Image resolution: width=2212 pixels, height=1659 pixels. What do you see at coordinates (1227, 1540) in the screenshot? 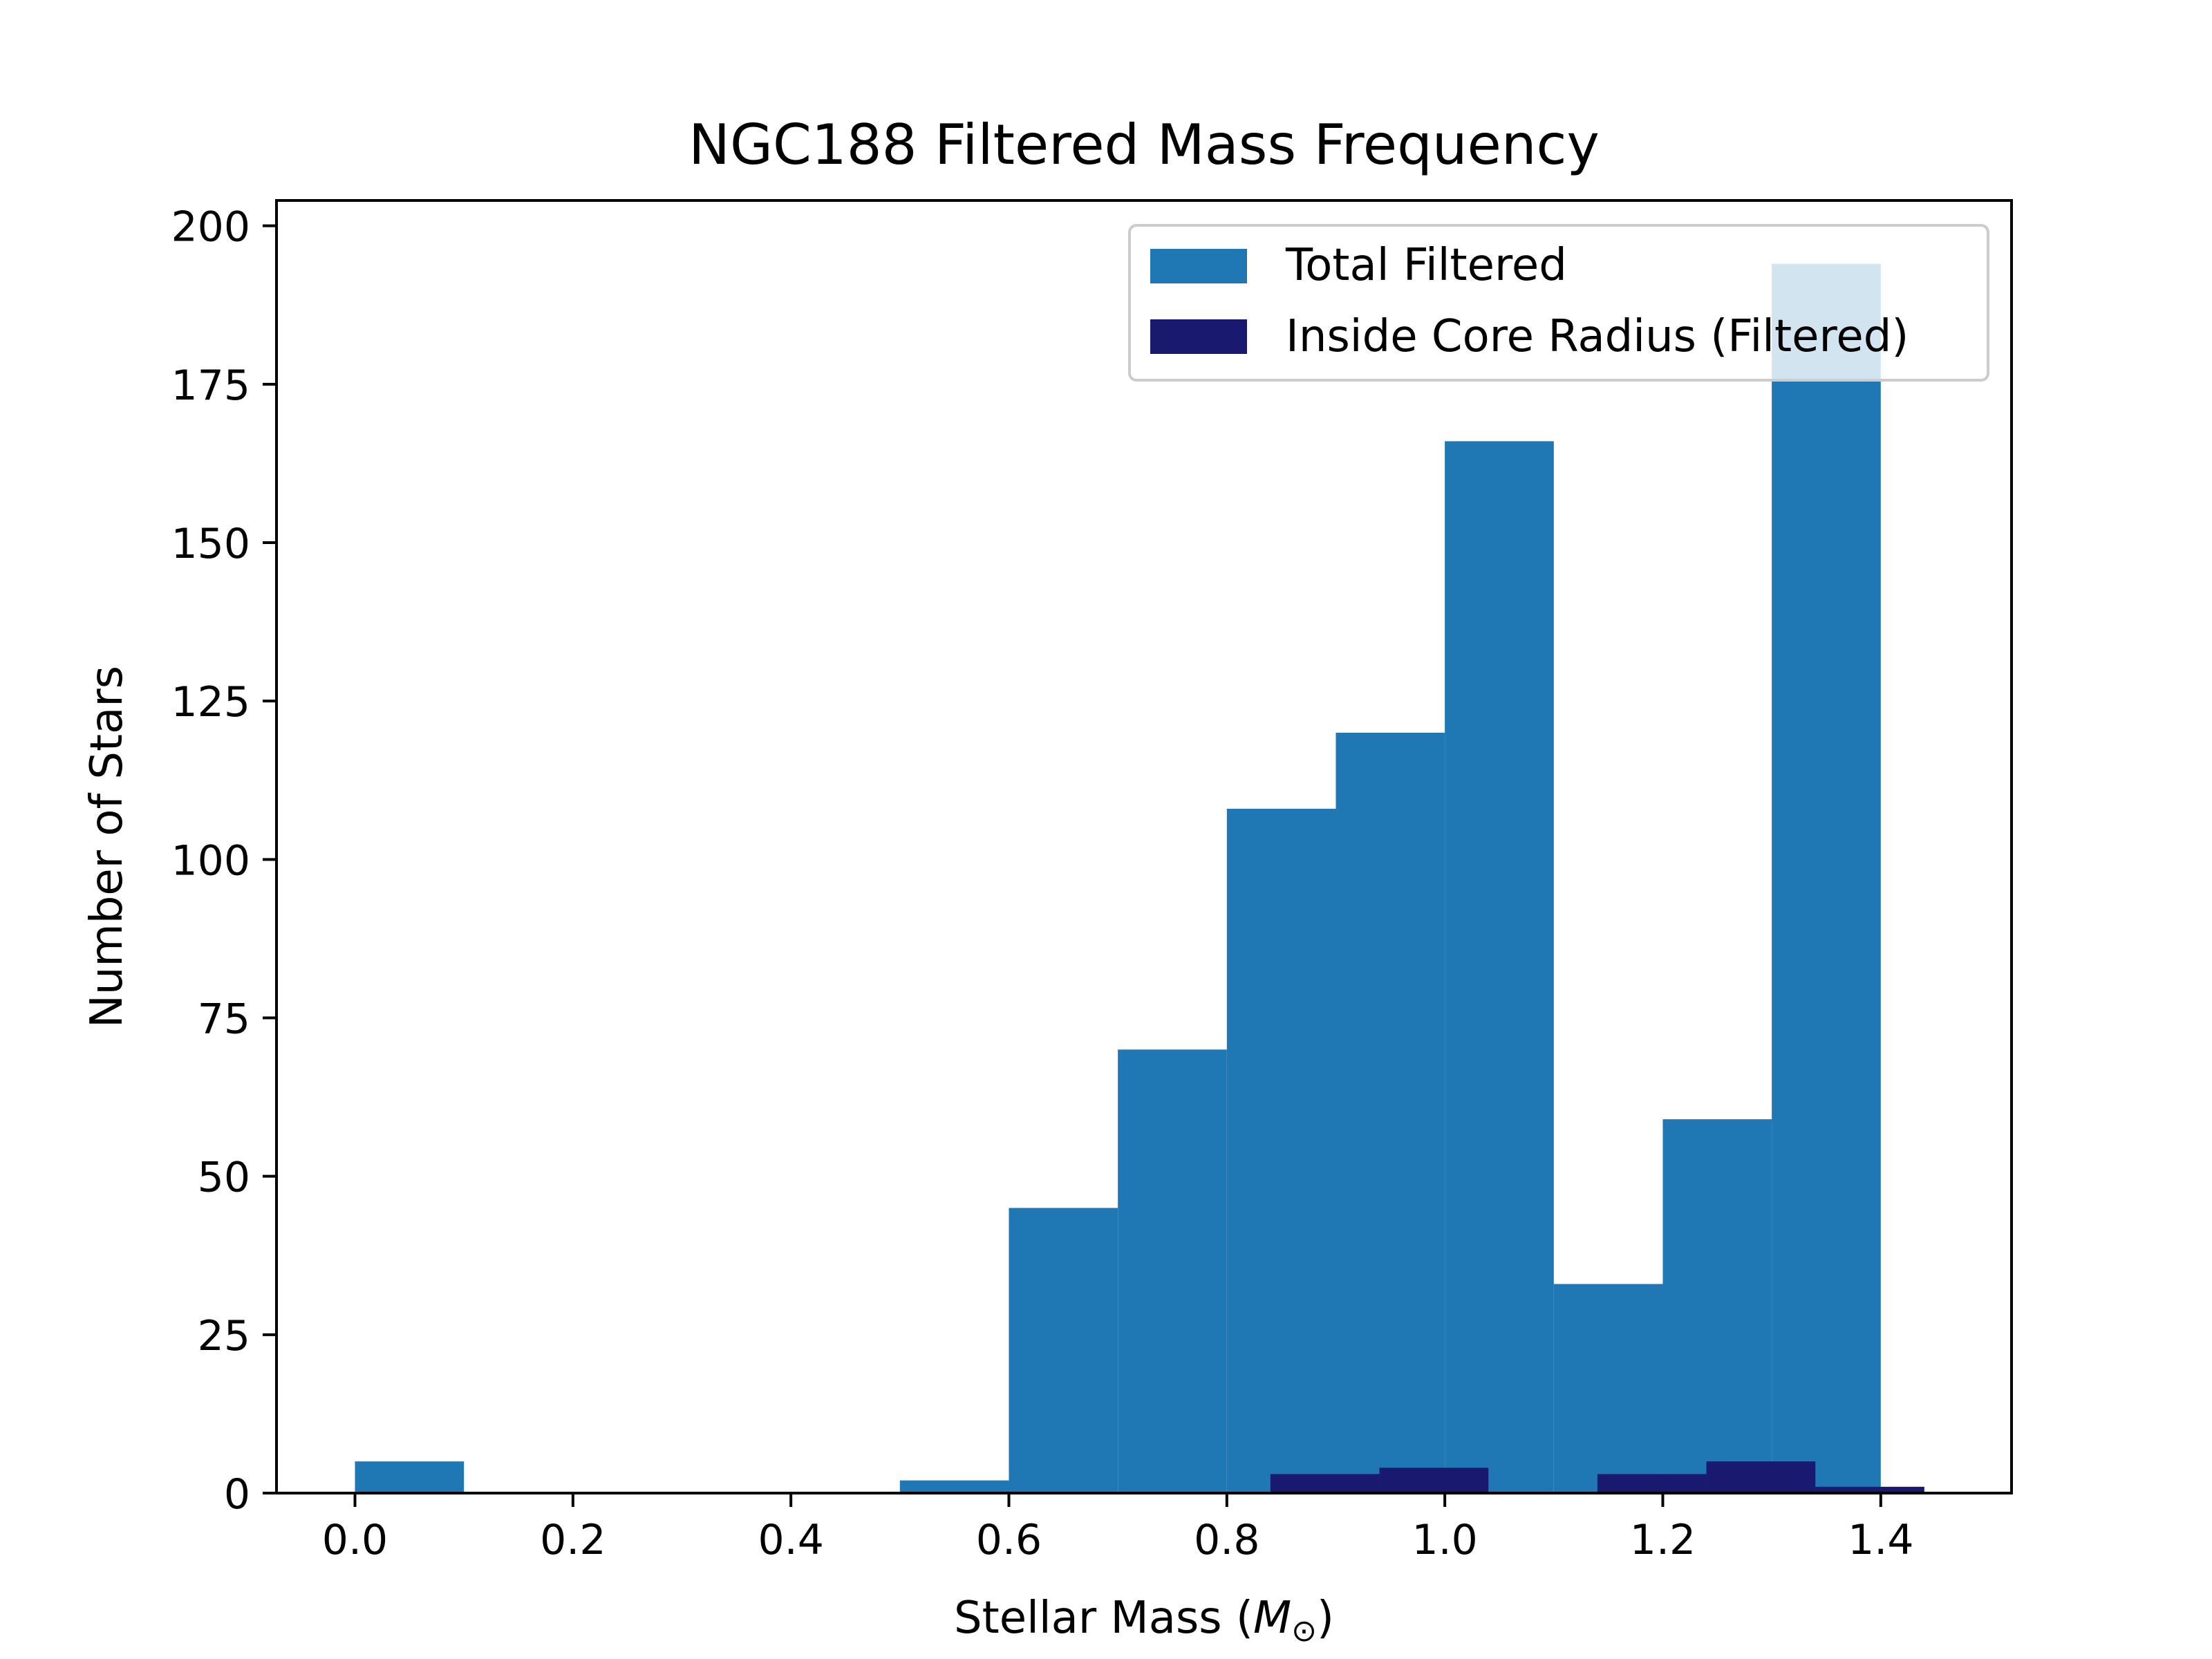
I see `x-tick-label: 0.8` at bounding box center [1227, 1540].